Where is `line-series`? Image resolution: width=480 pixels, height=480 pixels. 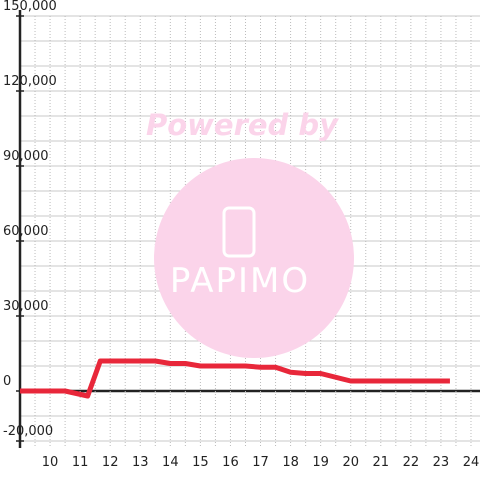 line-series is located at coordinates (235, 378).